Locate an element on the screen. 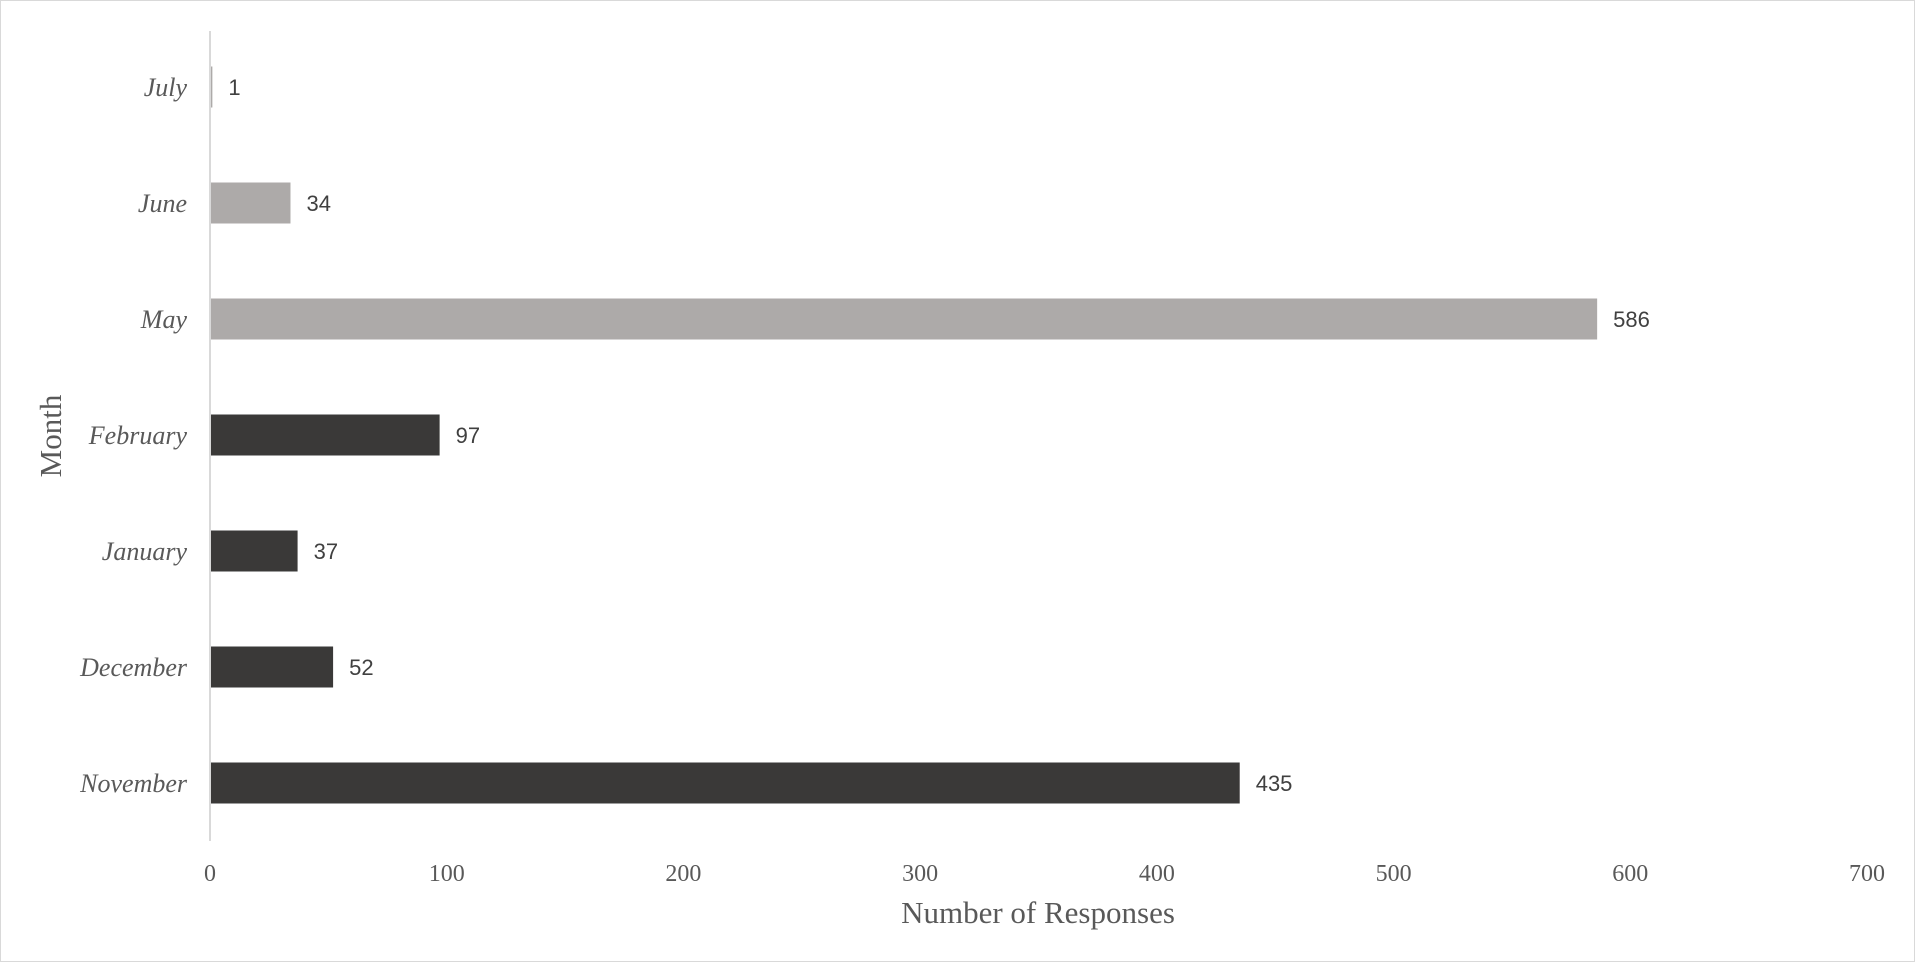 This screenshot has height=963, width=1915. x-tick-label-500: 500 is located at coordinates (1394, 874).